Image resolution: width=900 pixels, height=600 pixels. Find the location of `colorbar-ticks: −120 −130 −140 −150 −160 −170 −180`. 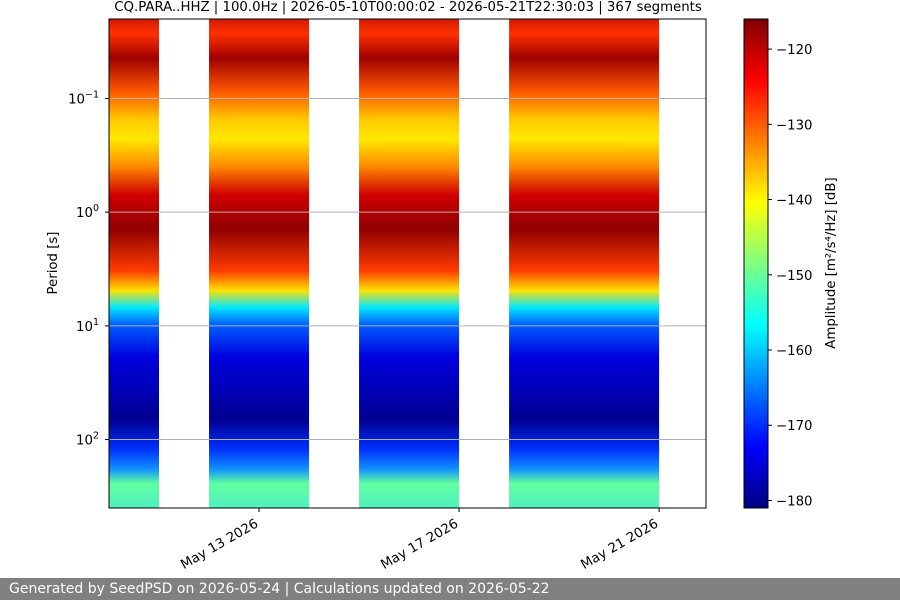

colorbar-ticks: −120 −130 −140 −150 −160 −170 −180 is located at coordinates (790, 276).